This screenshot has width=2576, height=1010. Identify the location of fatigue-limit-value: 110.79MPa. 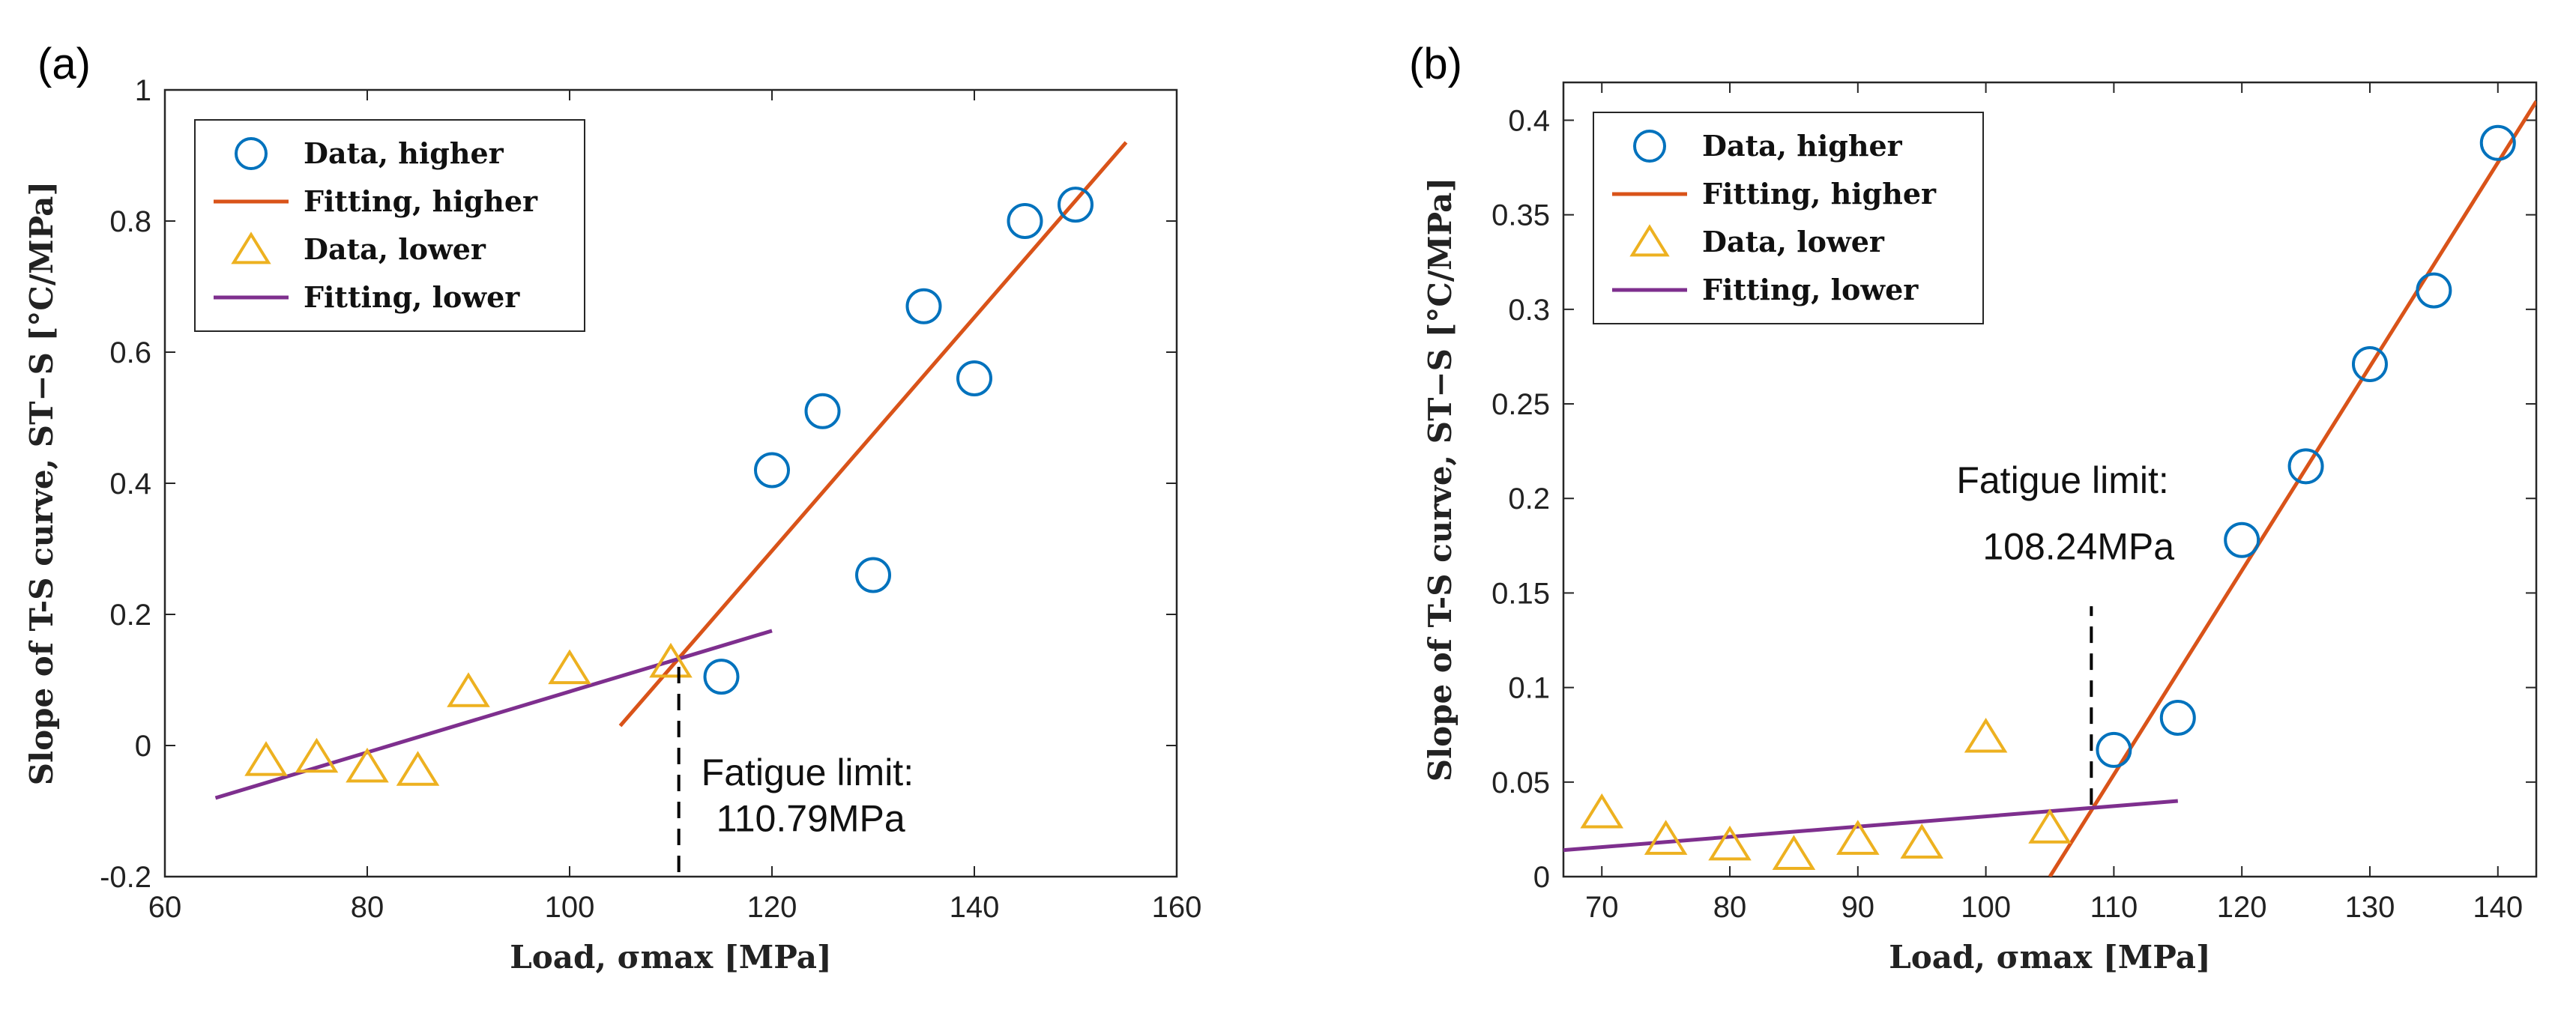
(811, 818).